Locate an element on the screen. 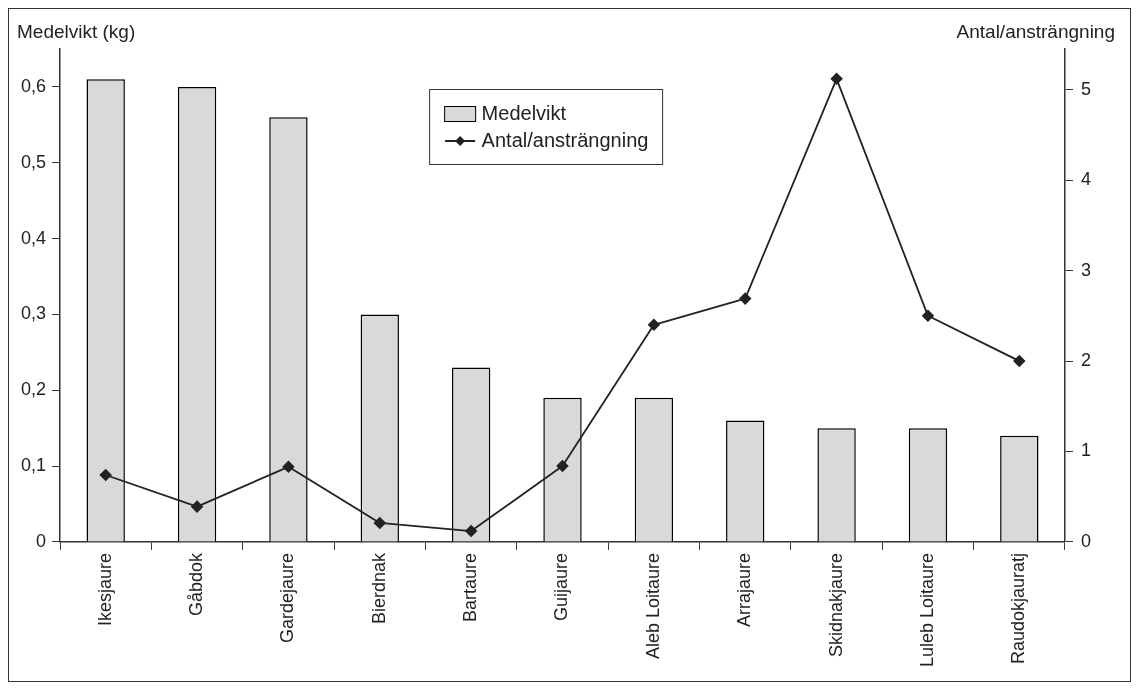 This screenshot has height=694, width=1143. y-axis-title: Medelvikt (kg) is located at coordinates (76, 31).